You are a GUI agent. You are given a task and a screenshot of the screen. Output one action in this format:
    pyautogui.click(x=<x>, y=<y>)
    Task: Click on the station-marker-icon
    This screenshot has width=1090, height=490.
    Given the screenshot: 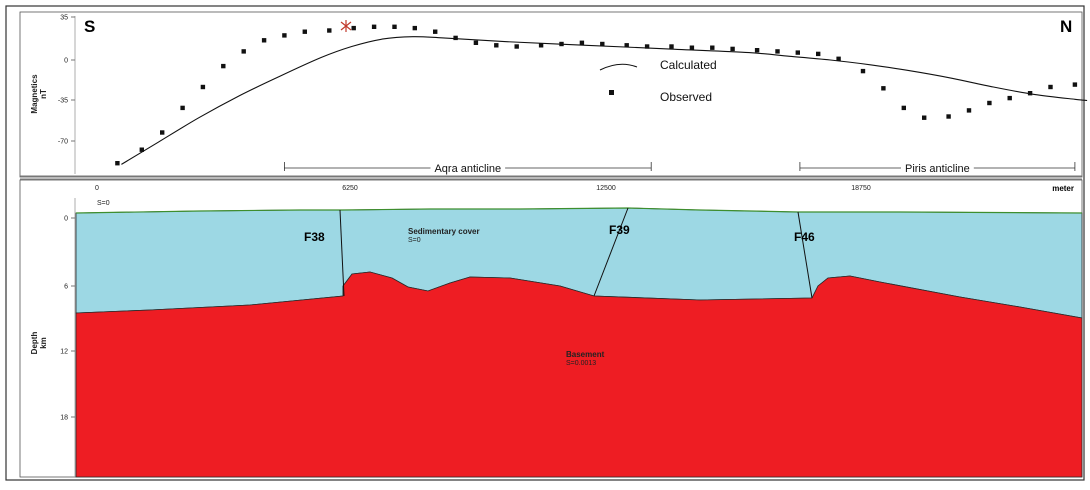 What is the action you would take?
    pyautogui.click(x=346, y=26)
    